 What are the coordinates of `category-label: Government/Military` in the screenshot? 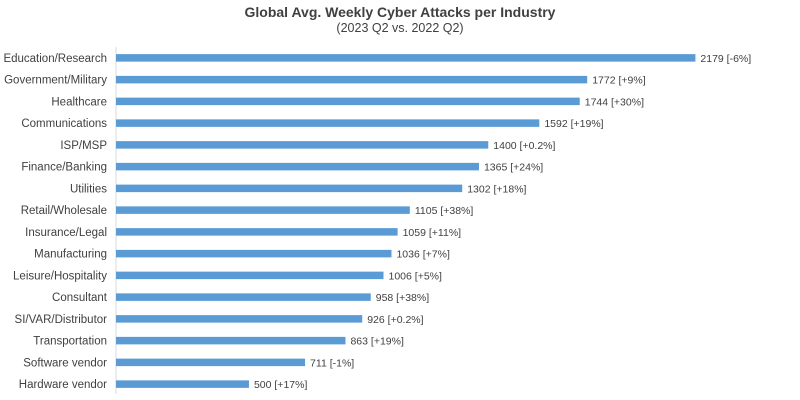 It's located at (55, 81).